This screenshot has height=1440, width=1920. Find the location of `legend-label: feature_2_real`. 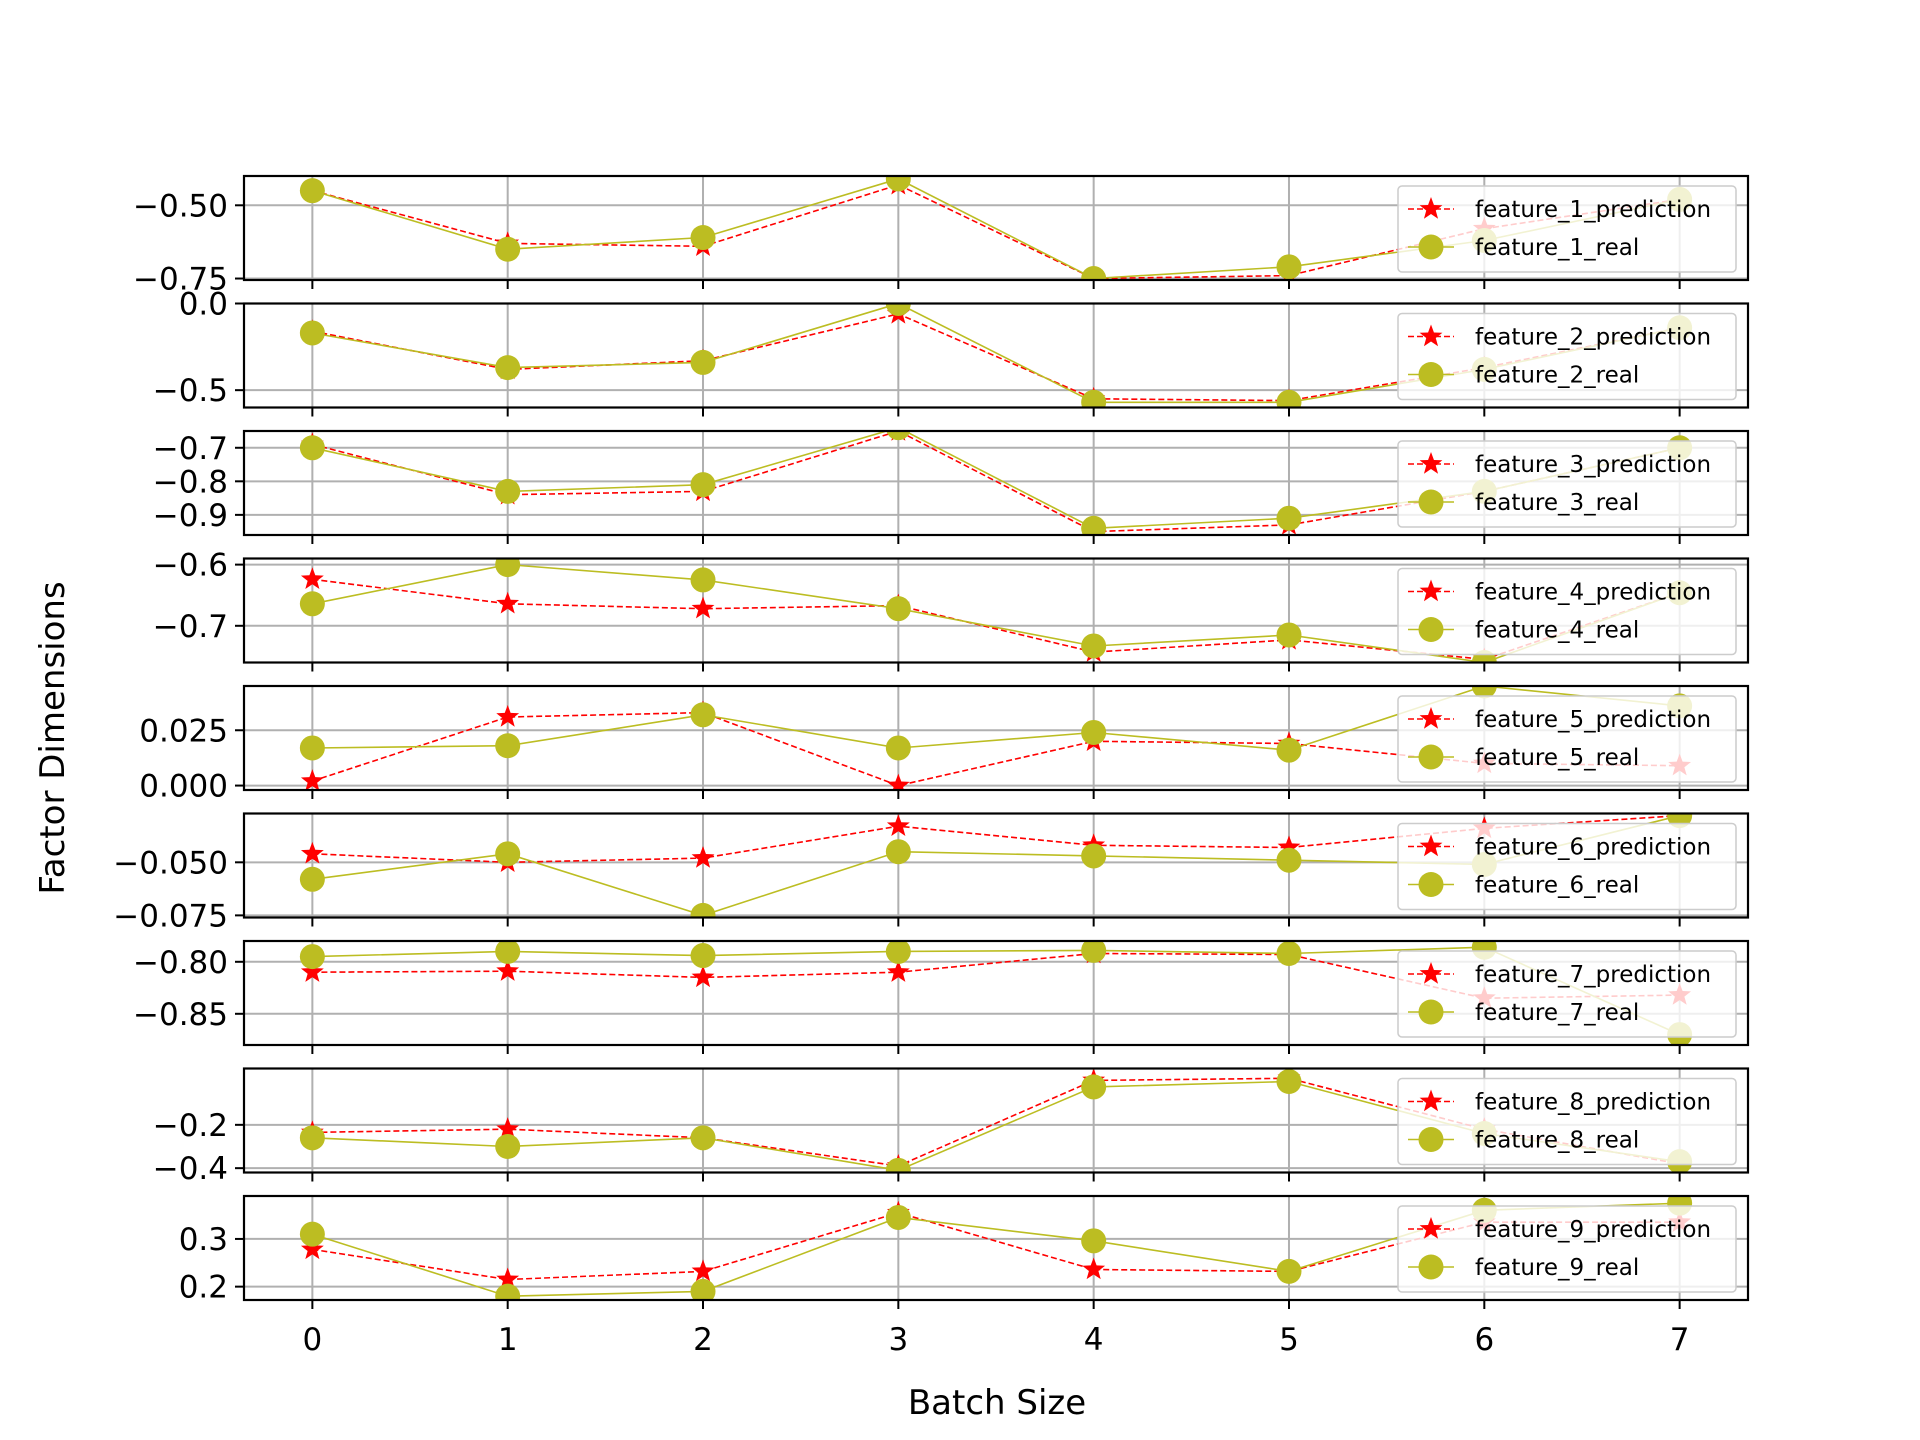

legend-label: feature_2_real is located at coordinates (1557, 376).